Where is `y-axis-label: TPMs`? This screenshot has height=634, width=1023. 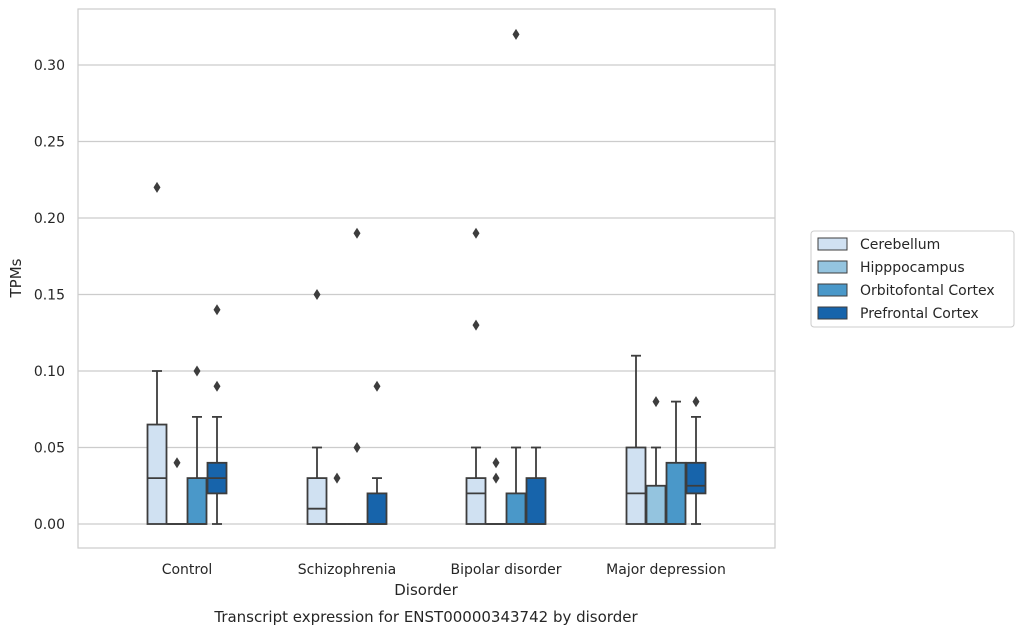 y-axis-label: TPMs is located at coordinates (16, 278).